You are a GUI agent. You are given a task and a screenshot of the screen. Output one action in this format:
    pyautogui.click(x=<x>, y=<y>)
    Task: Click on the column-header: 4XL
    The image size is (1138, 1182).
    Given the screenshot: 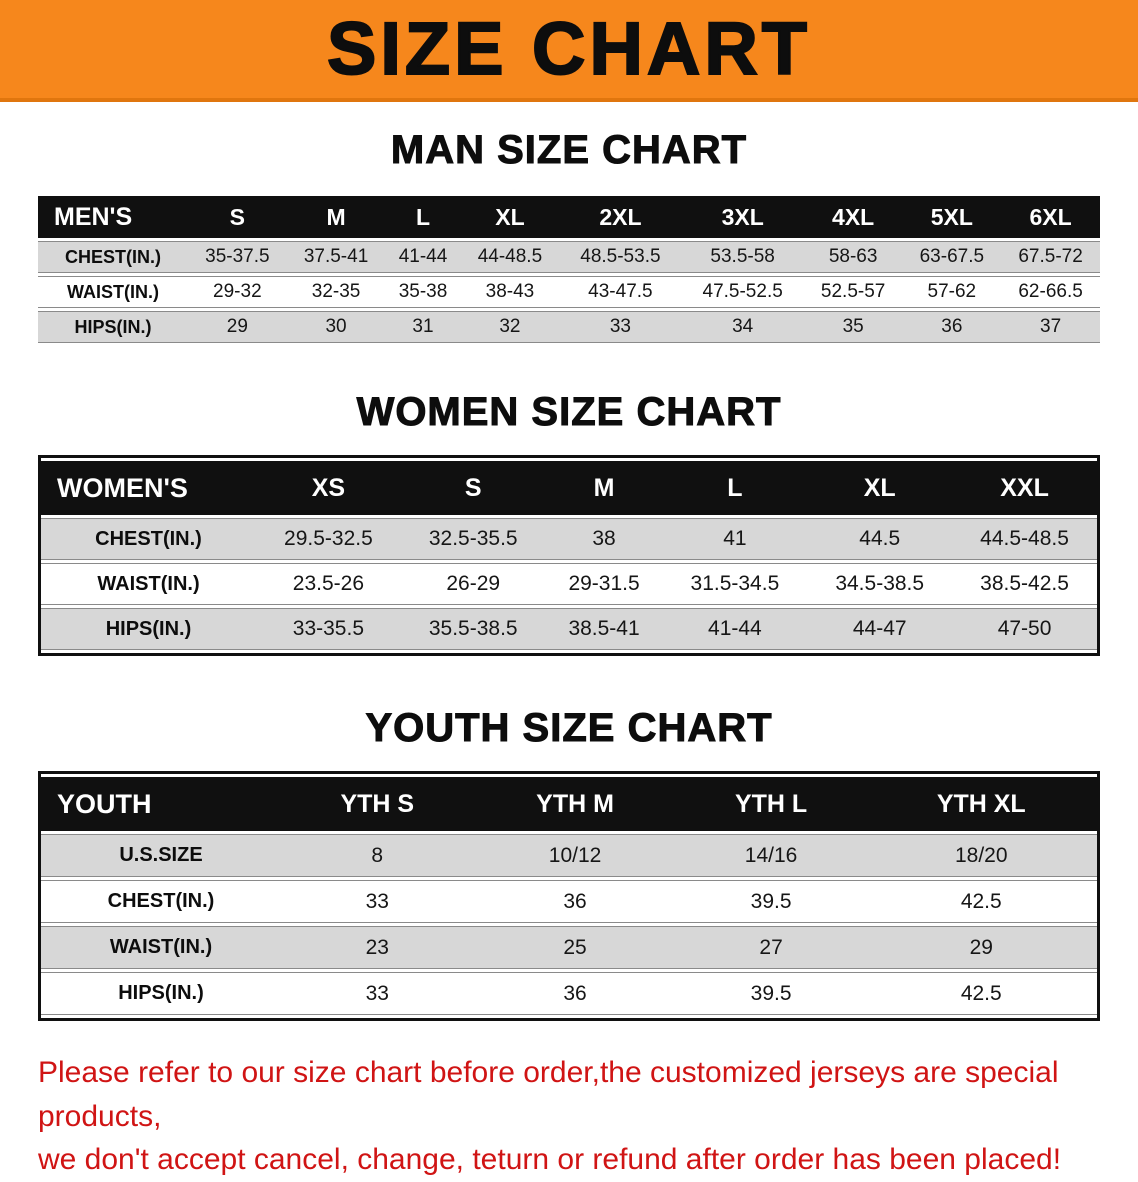 What is the action you would take?
    pyautogui.click(x=853, y=217)
    